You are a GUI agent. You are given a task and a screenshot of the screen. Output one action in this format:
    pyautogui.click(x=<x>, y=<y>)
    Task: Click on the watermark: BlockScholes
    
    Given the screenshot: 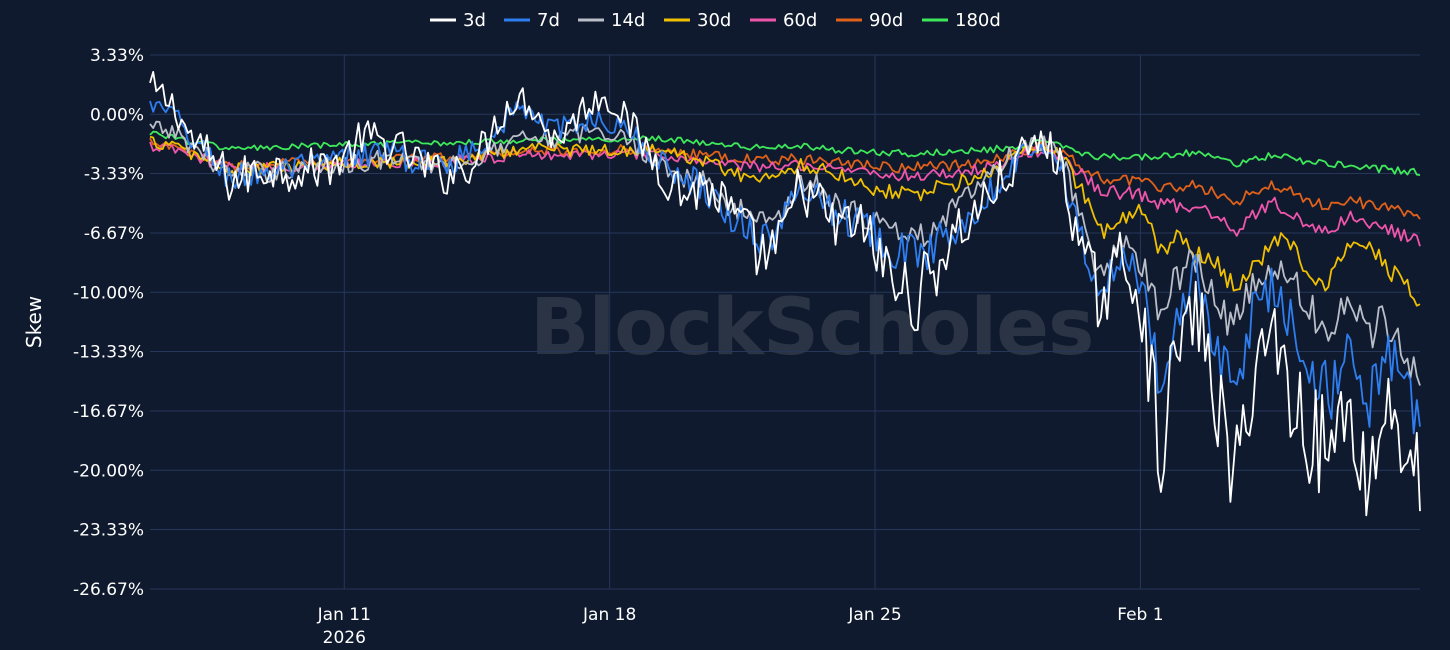 What is the action you would take?
    pyautogui.click(x=812, y=328)
    